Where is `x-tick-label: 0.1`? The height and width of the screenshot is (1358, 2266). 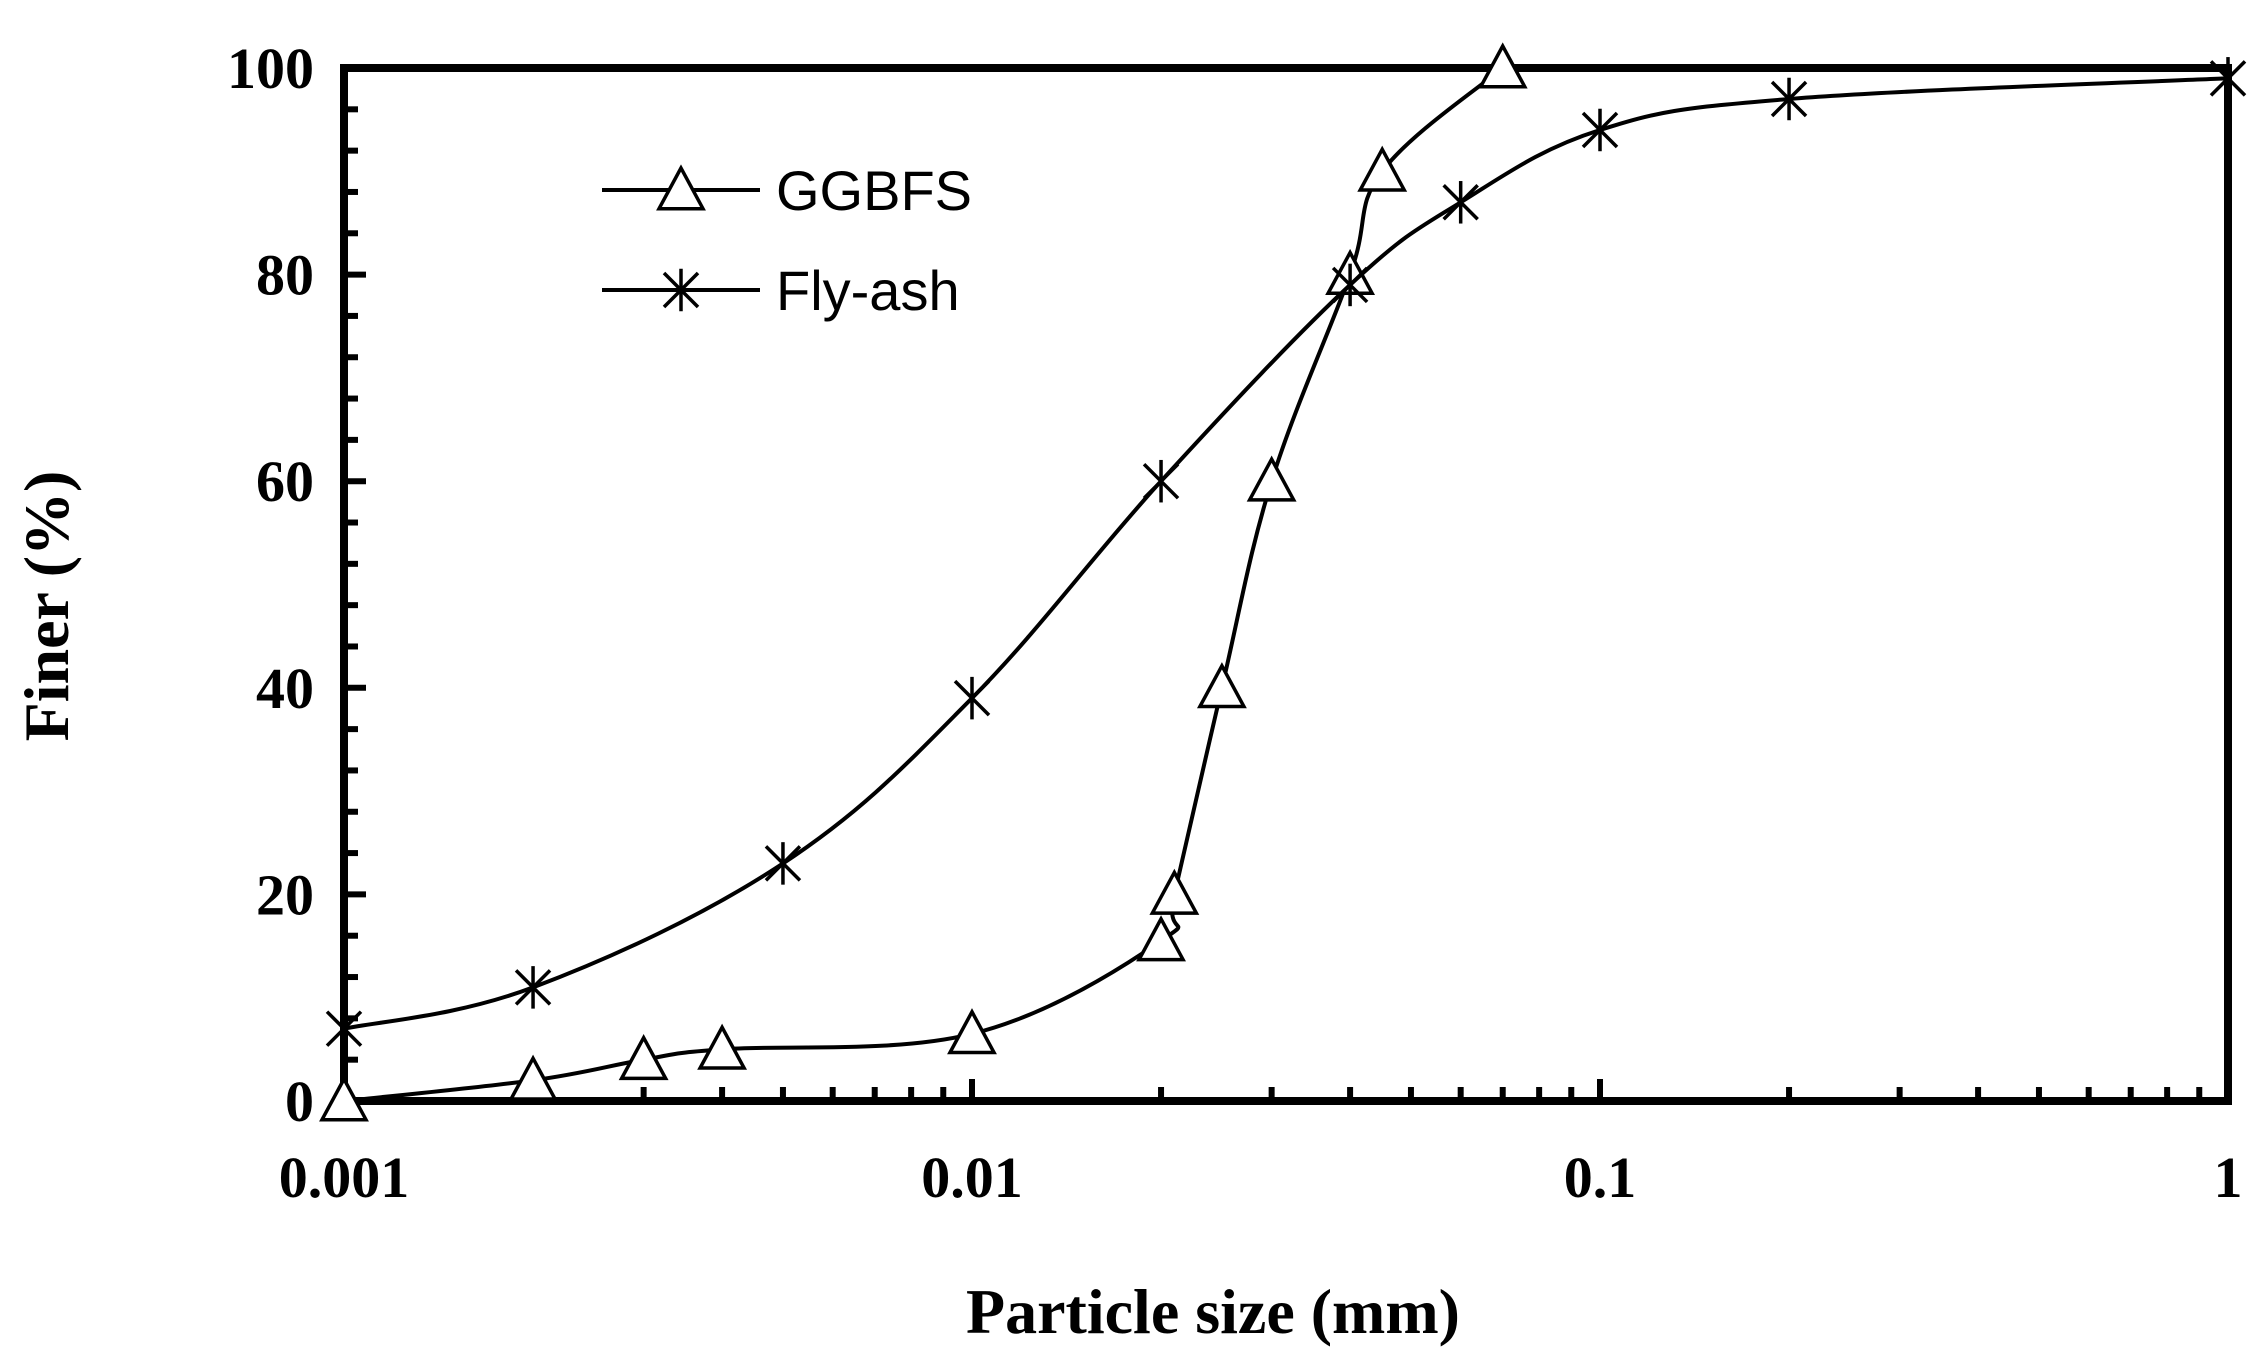 x-tick-label: 0.1 is located at coordinates (1600, 1177).